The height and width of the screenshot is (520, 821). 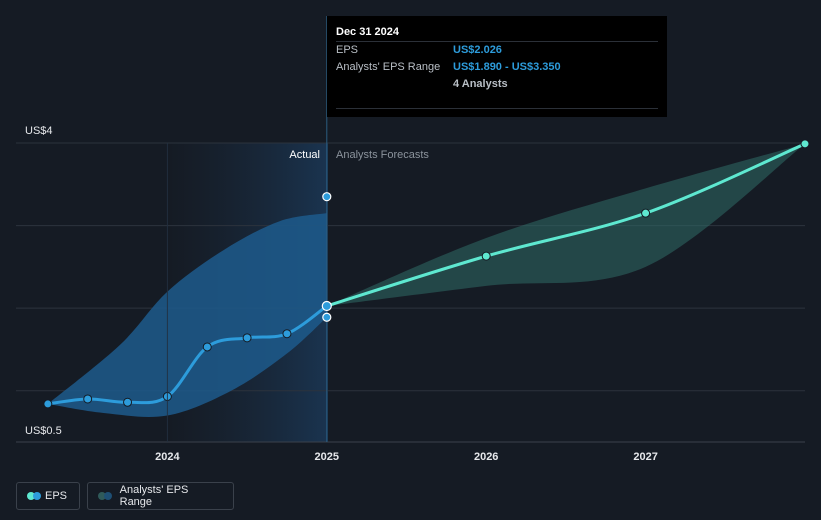 What do you see at coordinates (507, 67) in the screenshot?
I see `tooltip-range-value: US$1.890 - US$3.350` at bounding box center [507, 67].